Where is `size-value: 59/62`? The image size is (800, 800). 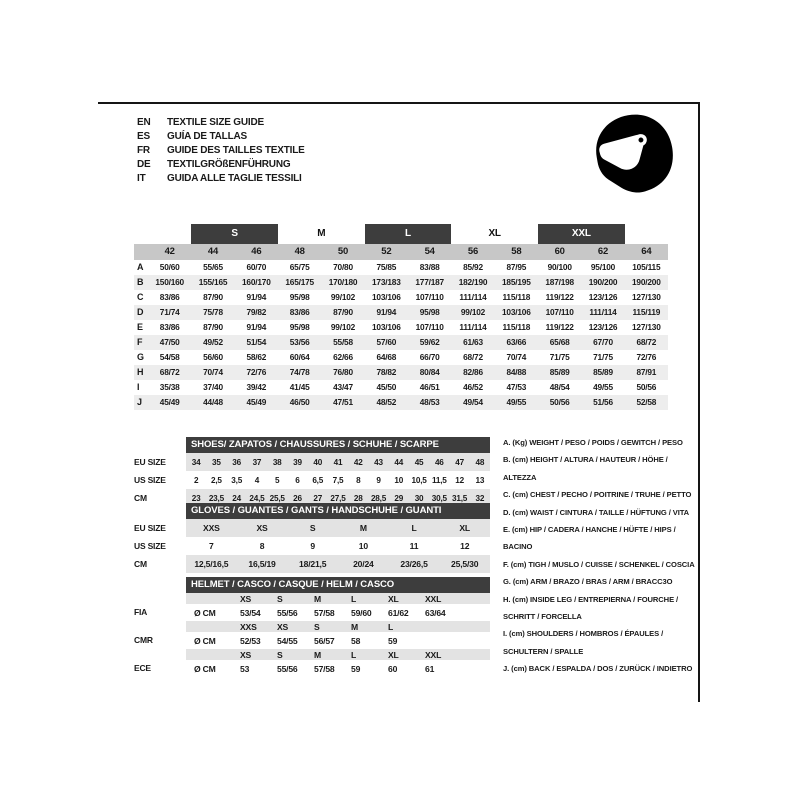 size-value: 59/62 is located at coordinates (429, 342).